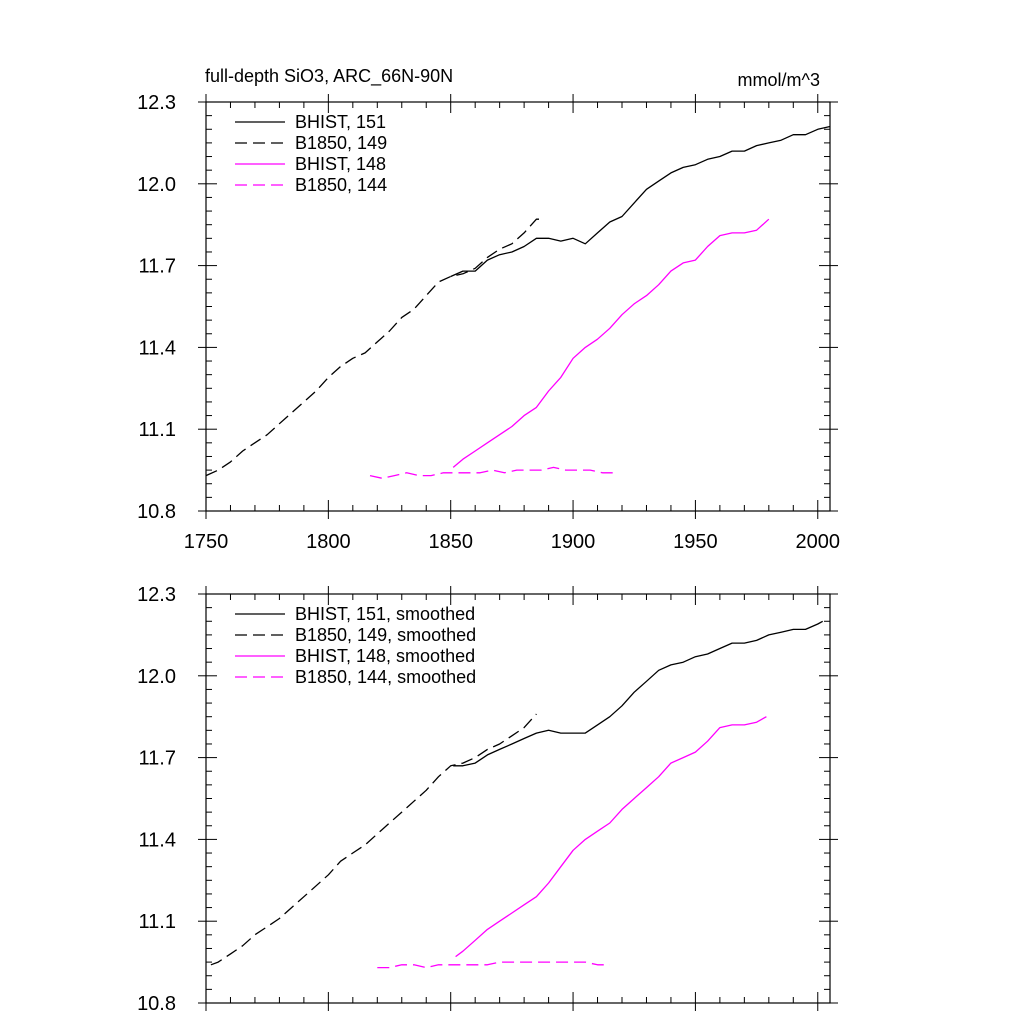  I want to click on x-tick-label: 1900, so click(573, 542).